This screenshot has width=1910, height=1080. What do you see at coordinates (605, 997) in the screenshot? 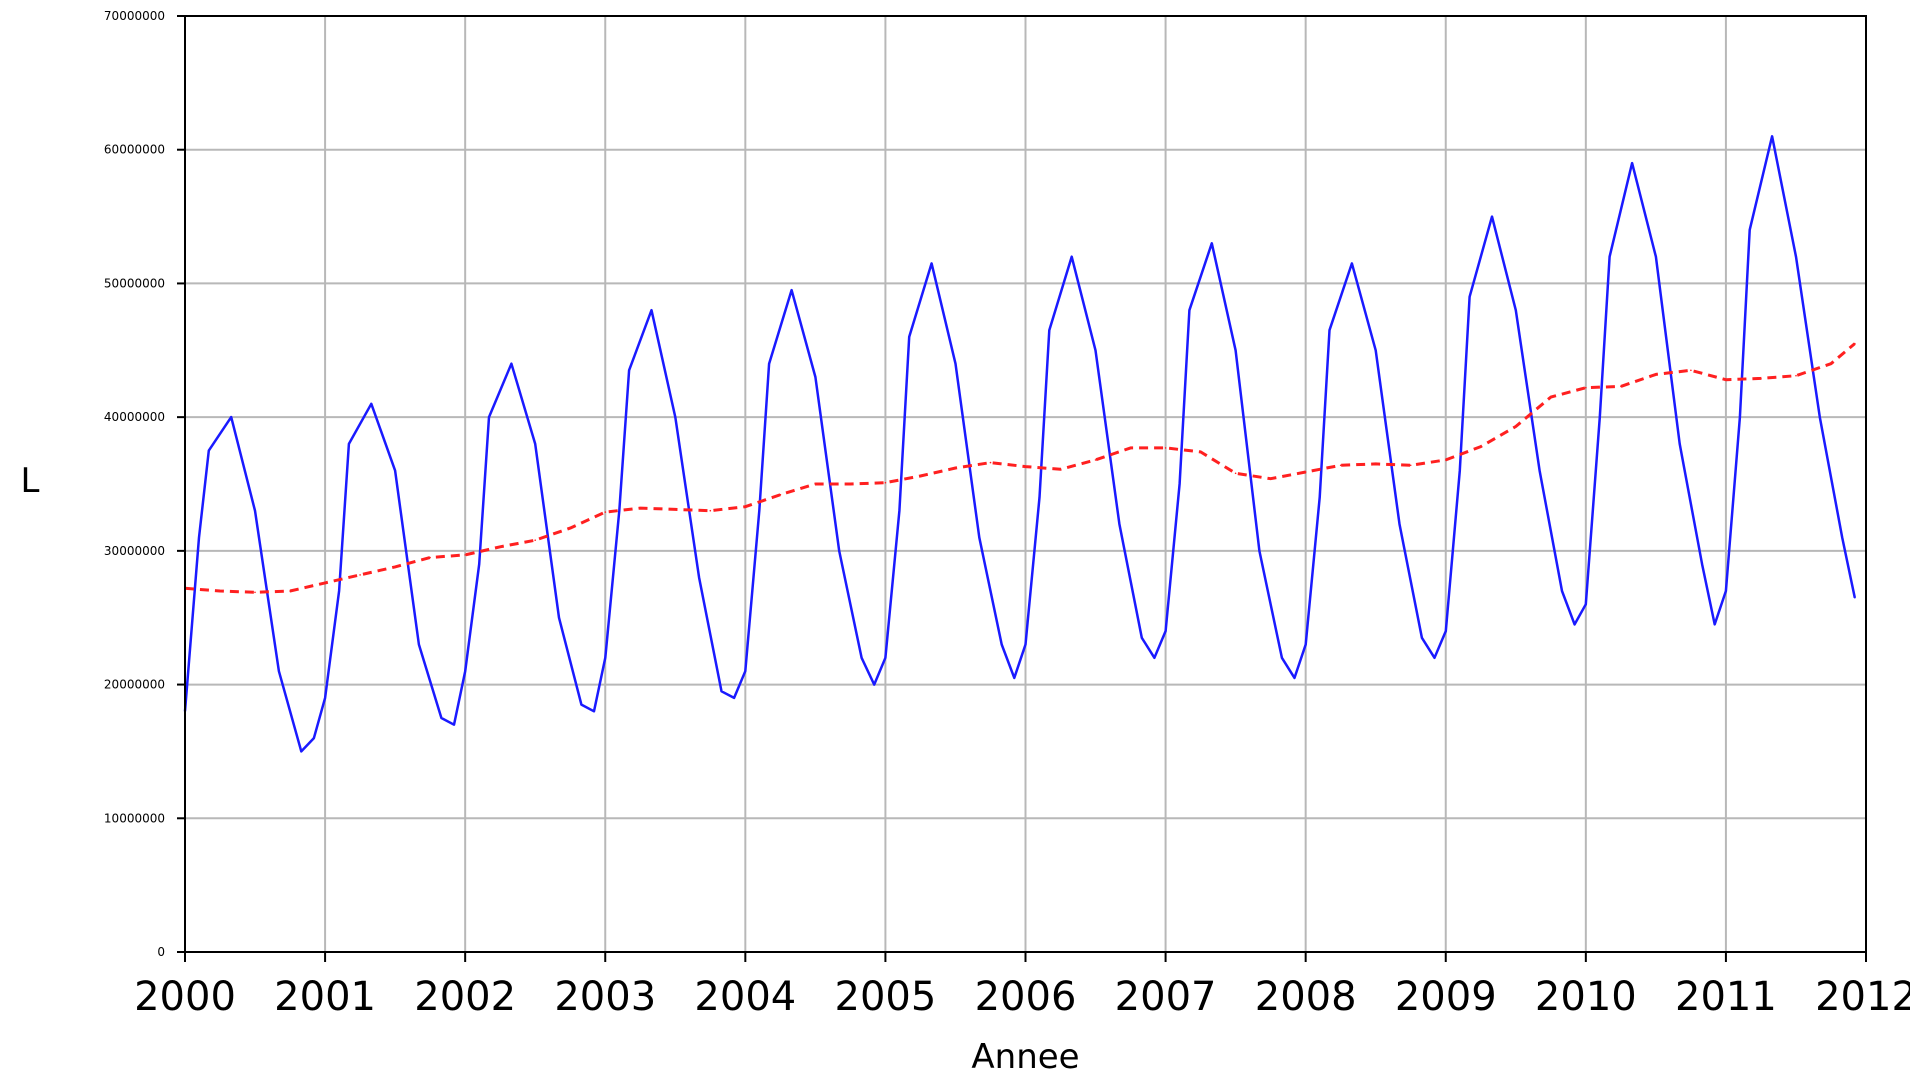
I see `x-tick-label: 2003` at bounding box center [605, 997].